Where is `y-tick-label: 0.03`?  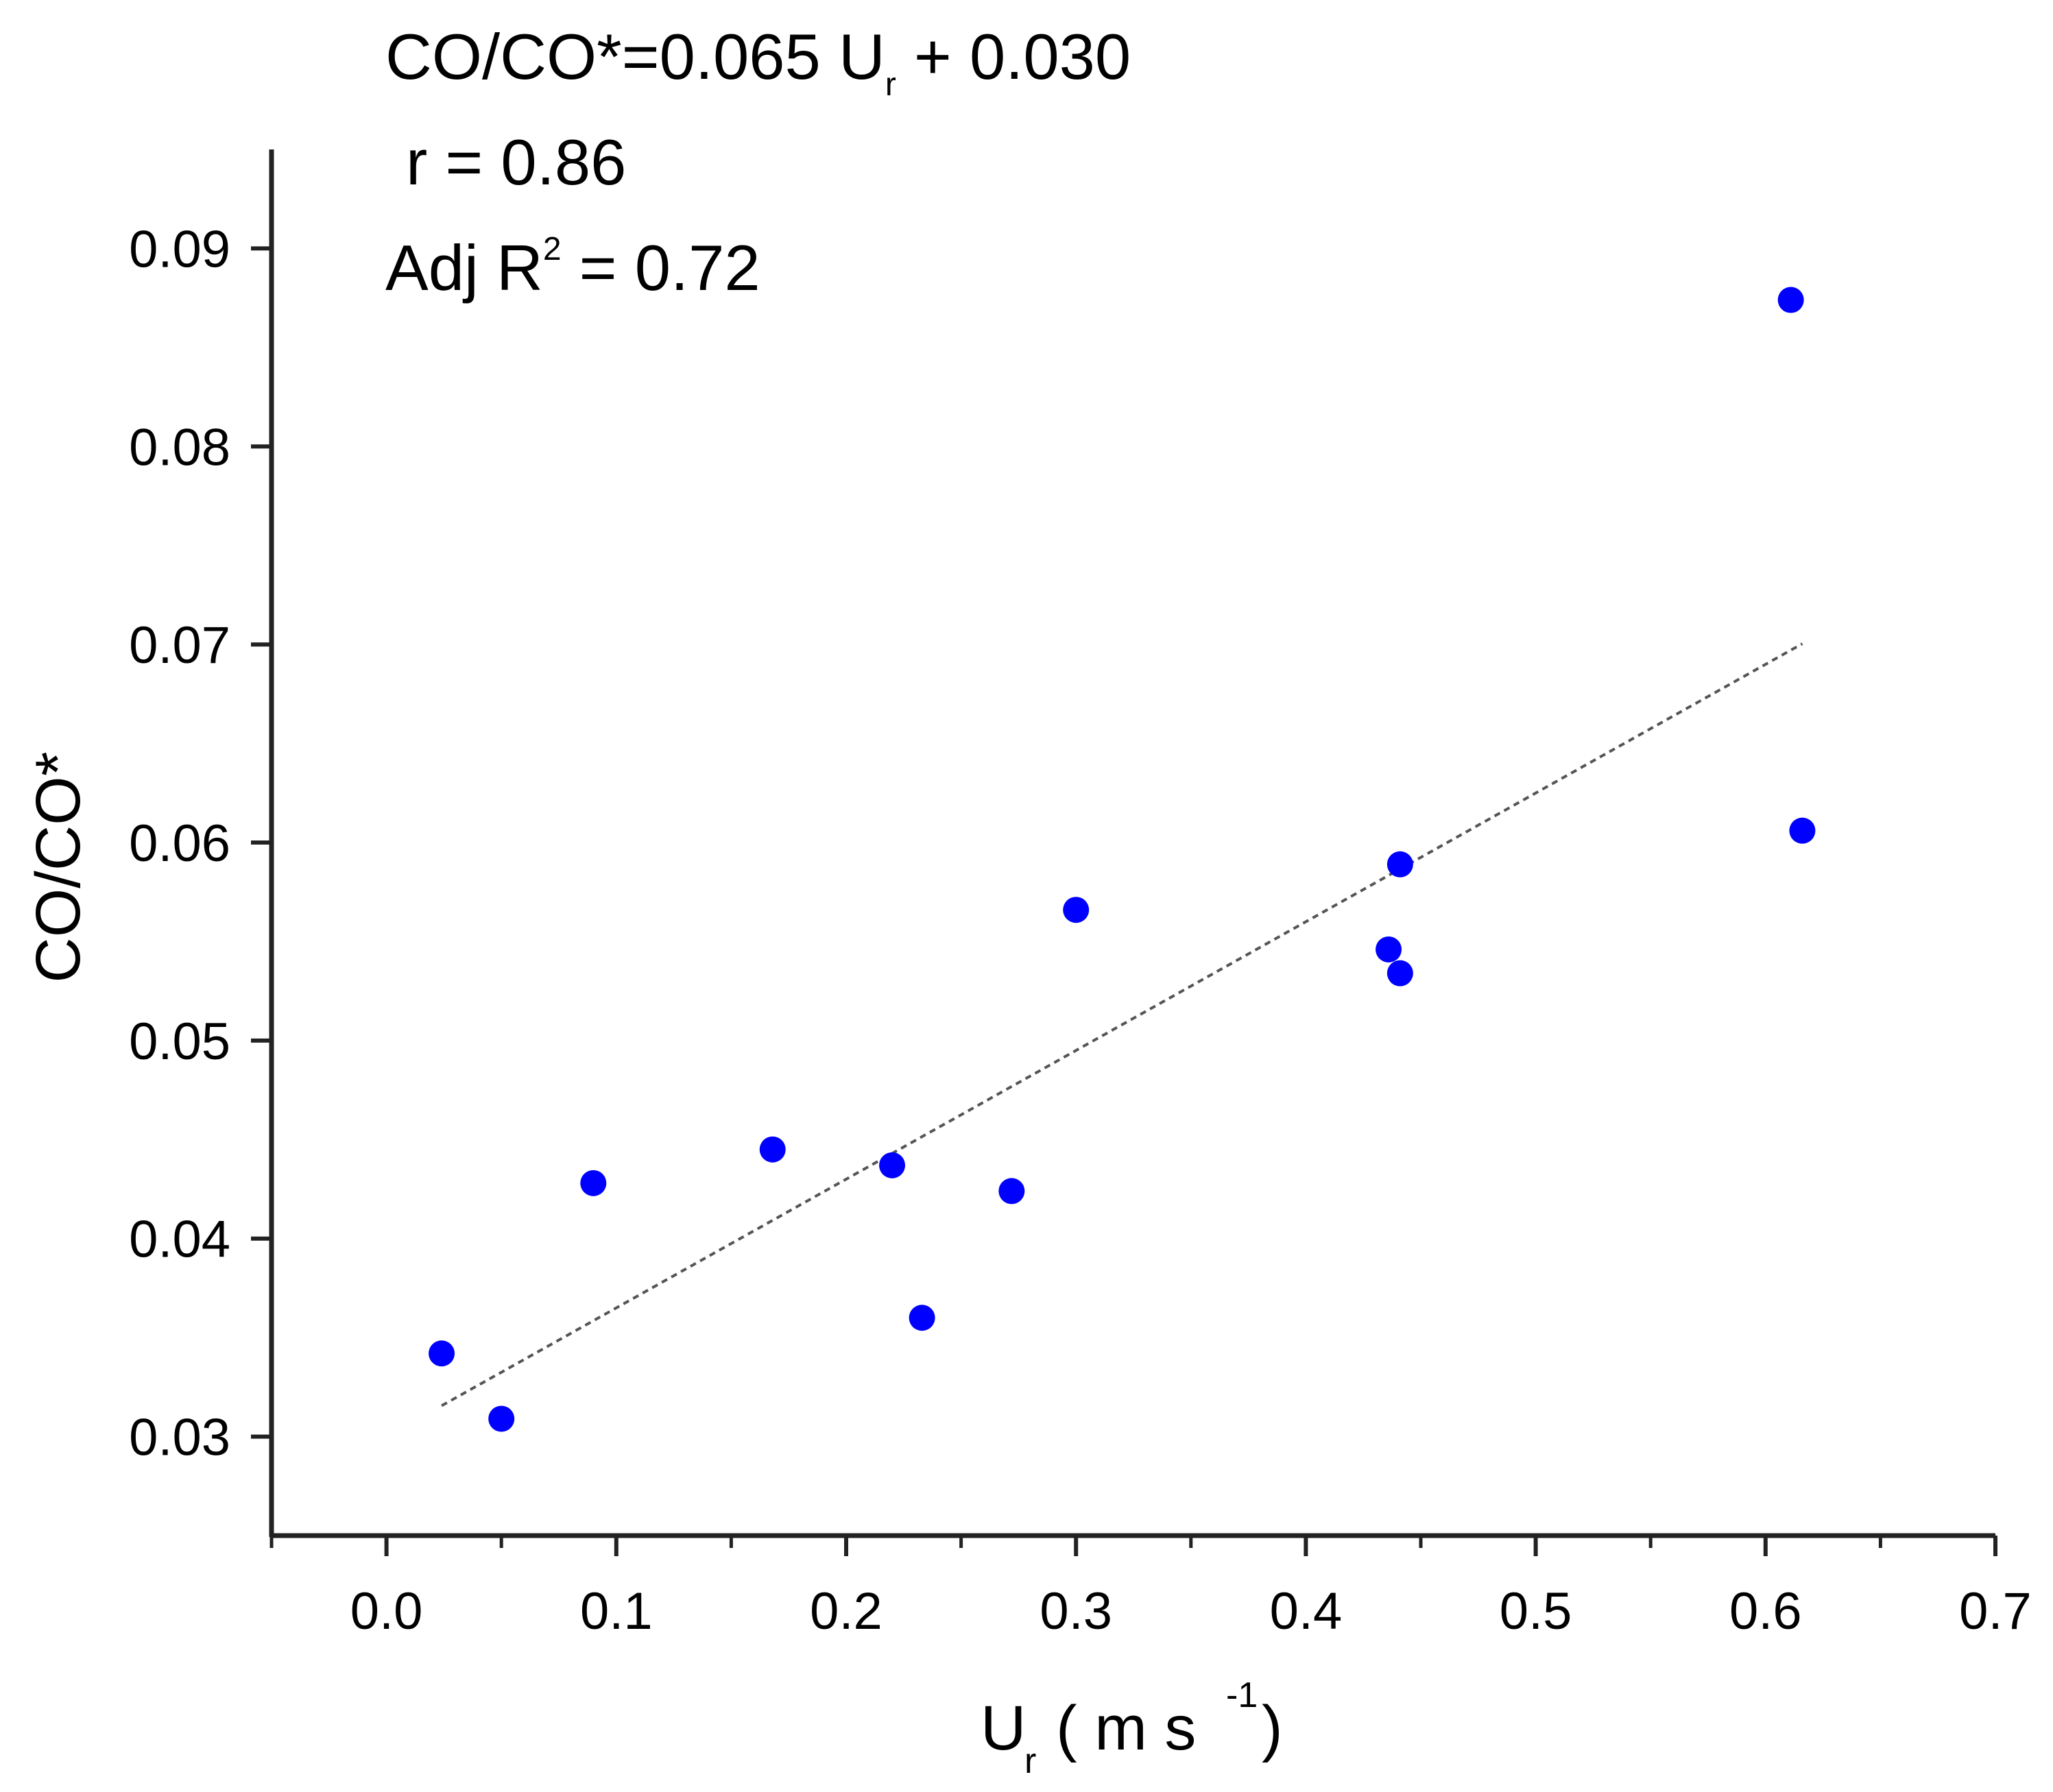
y-tick-label: 0.03 is located at coordinates (179, 1438).